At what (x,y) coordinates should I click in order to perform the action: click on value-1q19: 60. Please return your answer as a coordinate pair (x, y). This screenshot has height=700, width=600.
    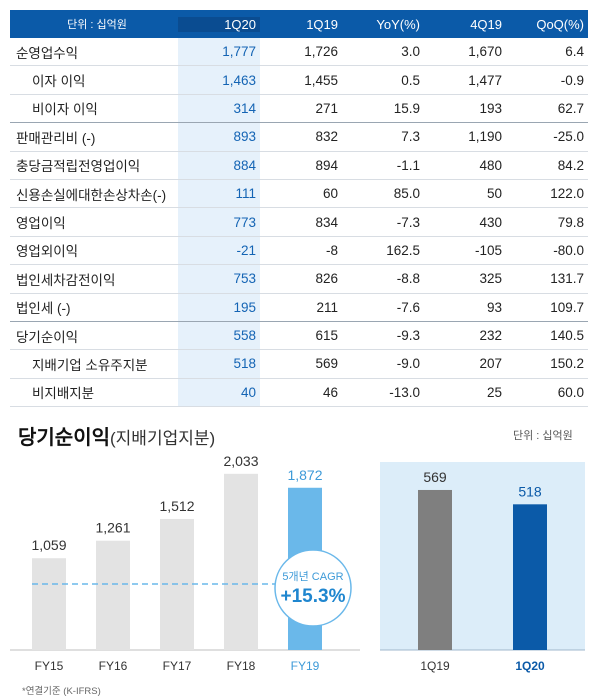
    Looking at the image, I should click on (330, 194).